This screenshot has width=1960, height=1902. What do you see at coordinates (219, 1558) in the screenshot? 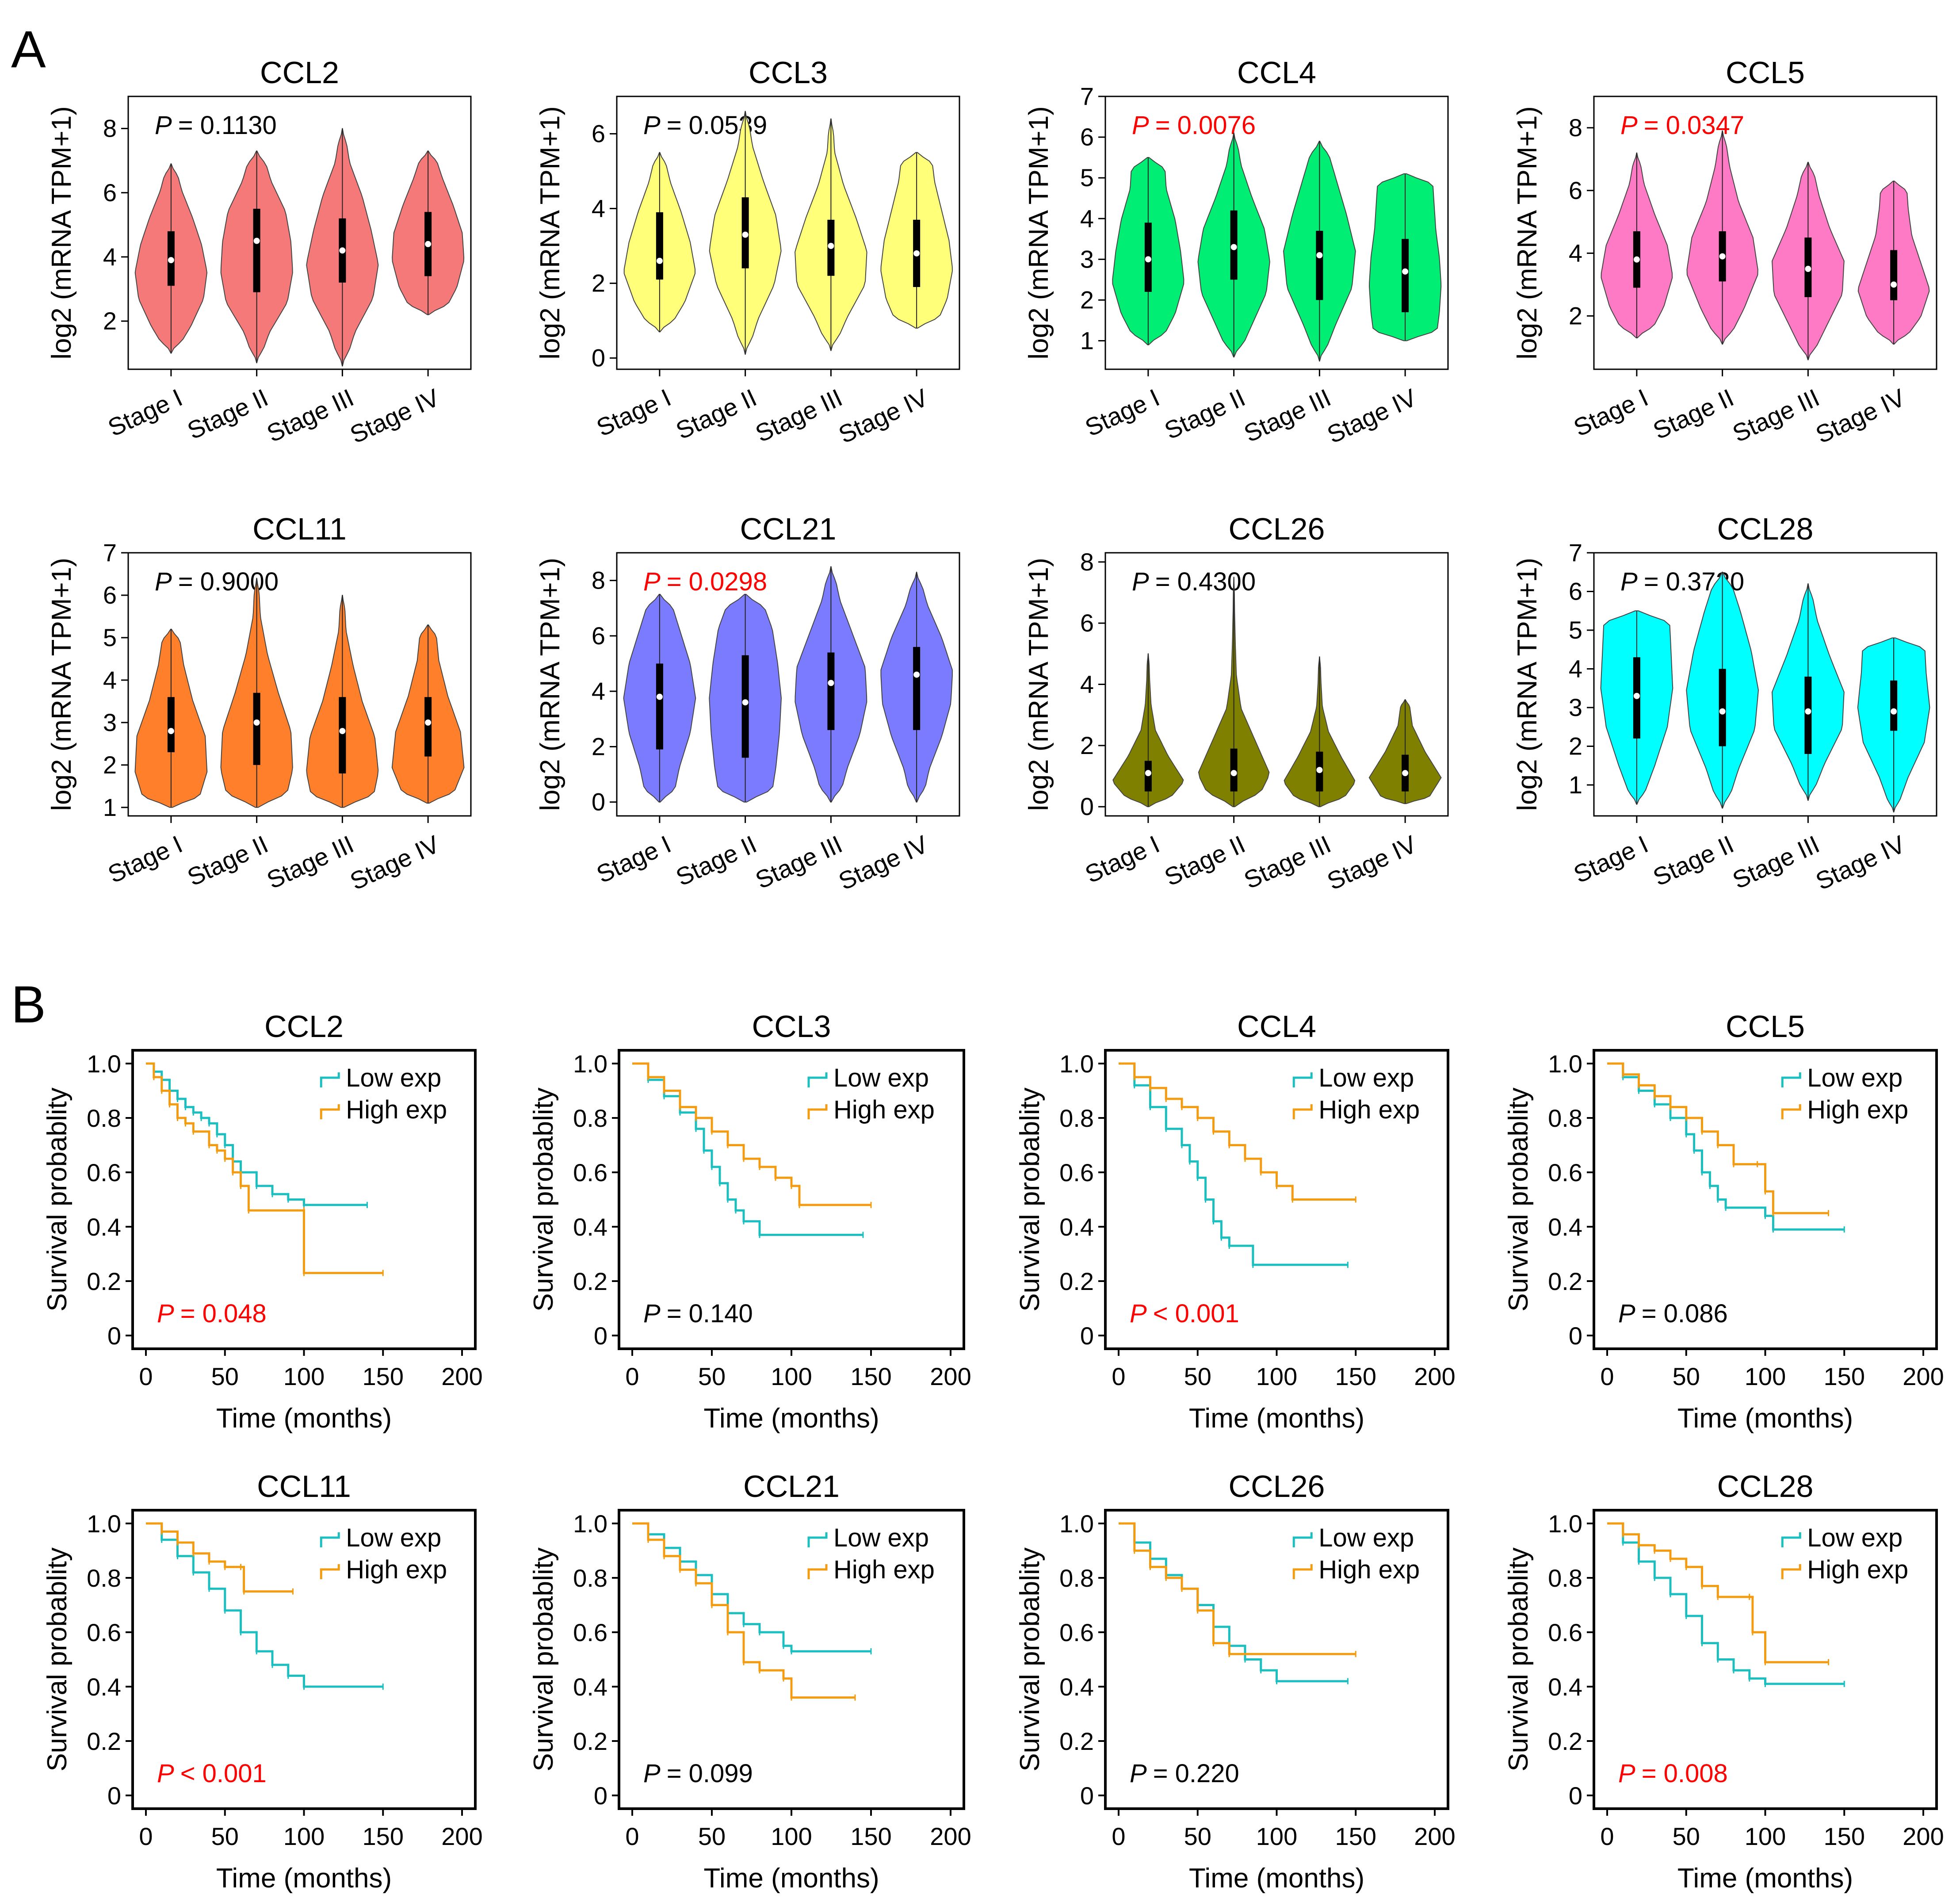
I see `km-curve-high` at bounding box center [219, 1558].